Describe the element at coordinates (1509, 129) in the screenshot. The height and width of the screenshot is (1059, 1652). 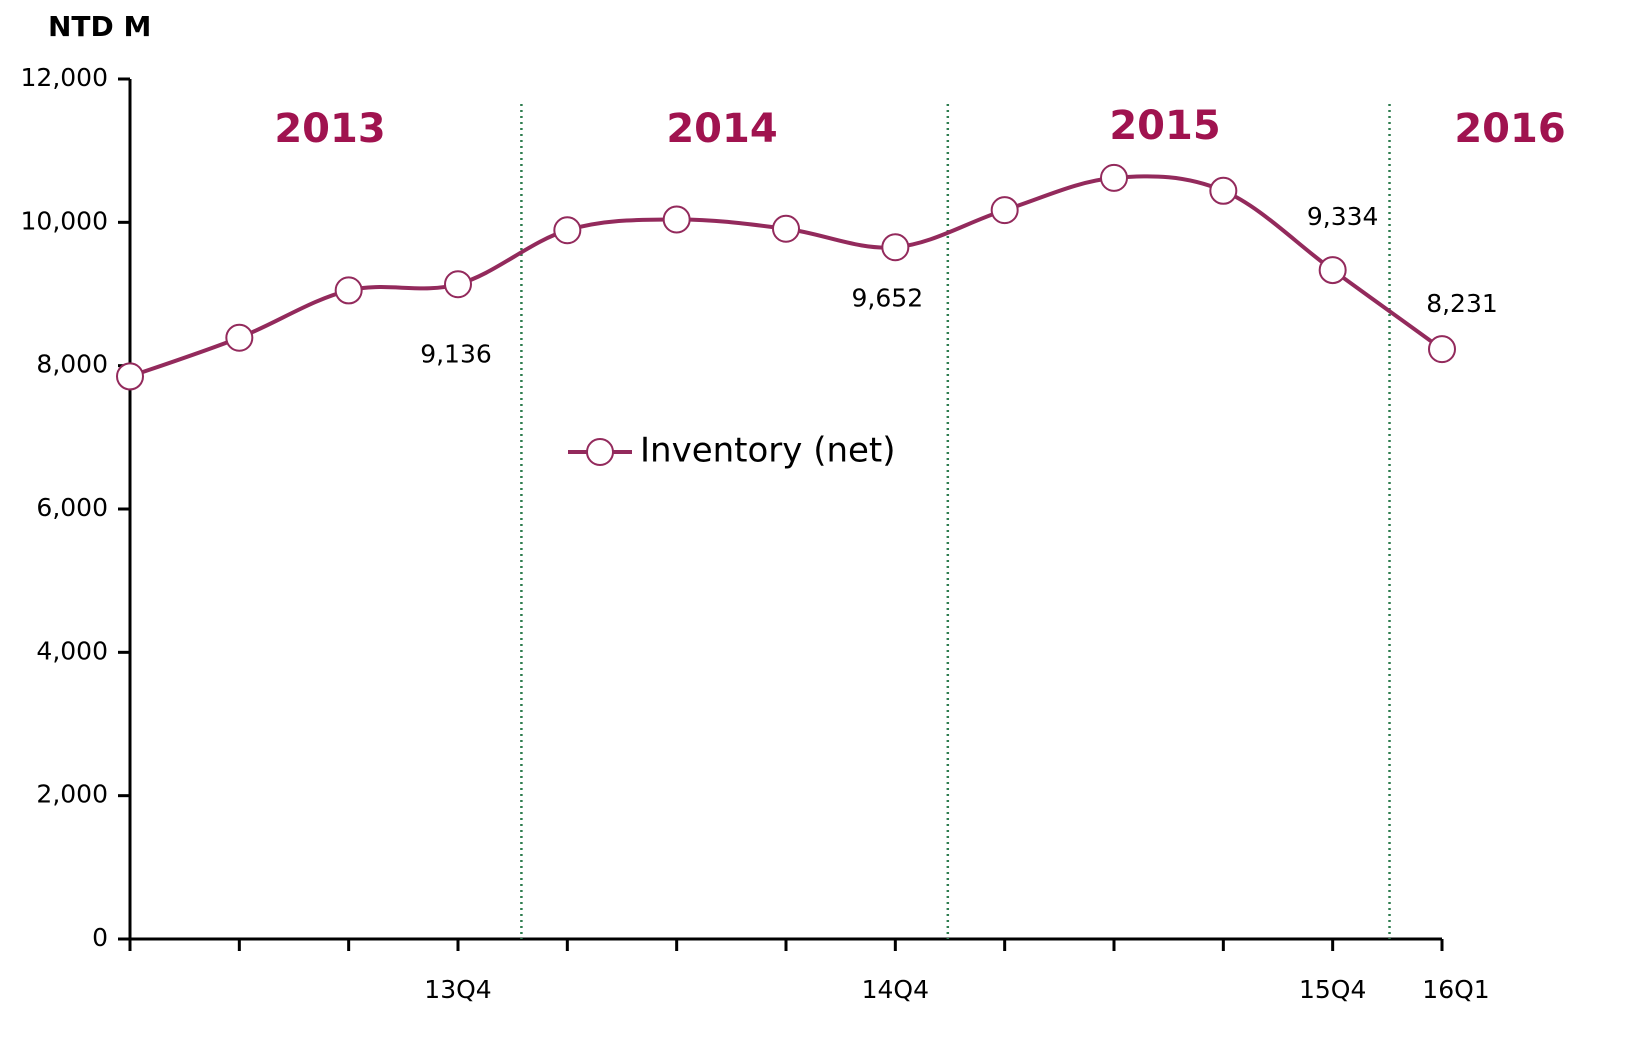
I see `year-label: 2016` at that location.